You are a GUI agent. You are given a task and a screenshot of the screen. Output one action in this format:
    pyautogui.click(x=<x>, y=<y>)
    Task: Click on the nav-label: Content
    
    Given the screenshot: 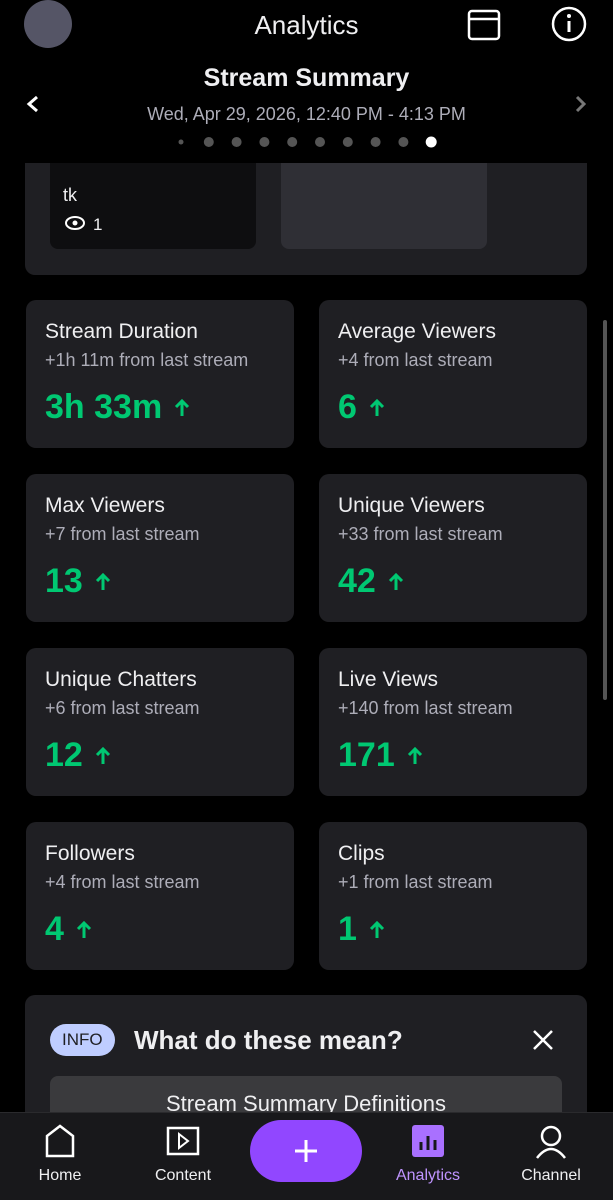 What is the action you would take?
    pyautogui.click(x=183, y=1175)
    